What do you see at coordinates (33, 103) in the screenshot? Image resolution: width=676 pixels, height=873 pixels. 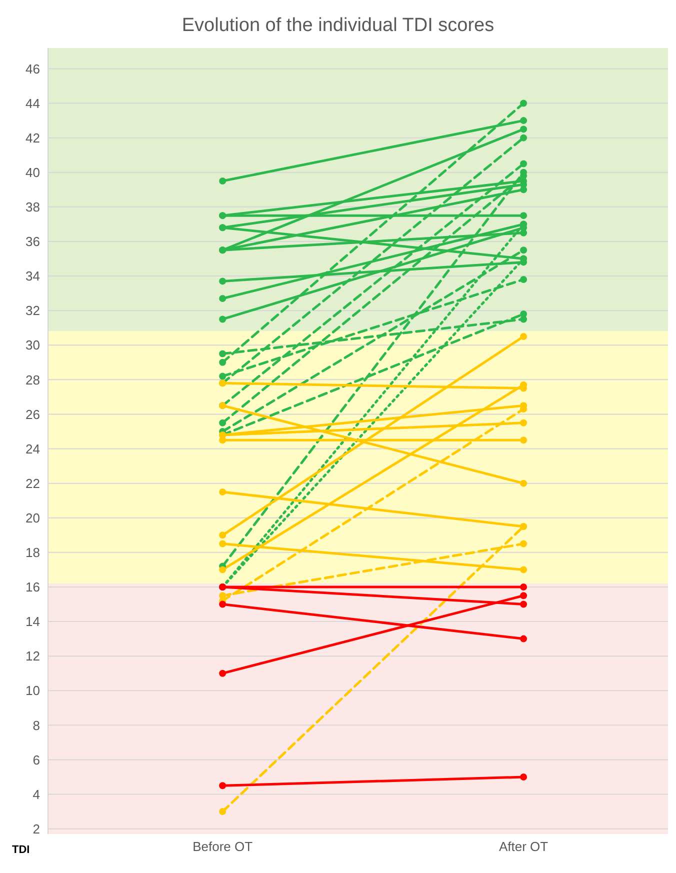 I see `y-tick-label: 44` at bounding box center [33, 103].